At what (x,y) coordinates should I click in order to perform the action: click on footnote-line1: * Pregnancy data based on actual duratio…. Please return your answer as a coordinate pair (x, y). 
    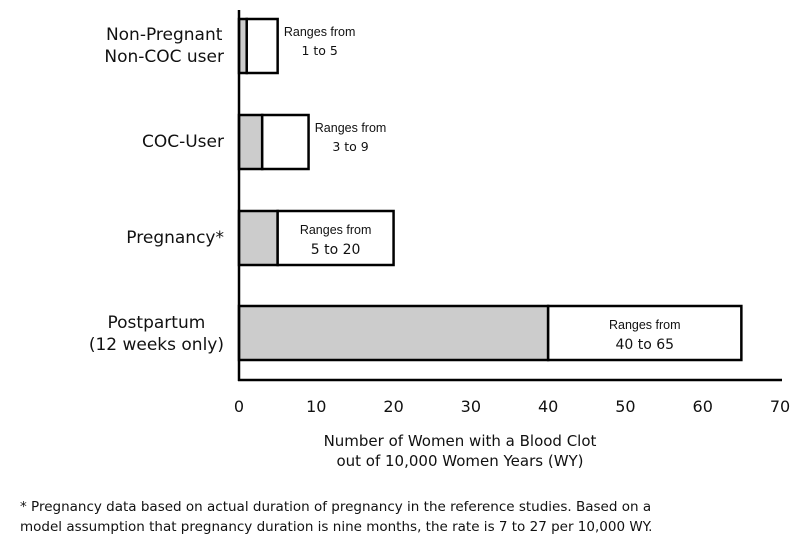
    Looking at the image, I should click on (336, 507).